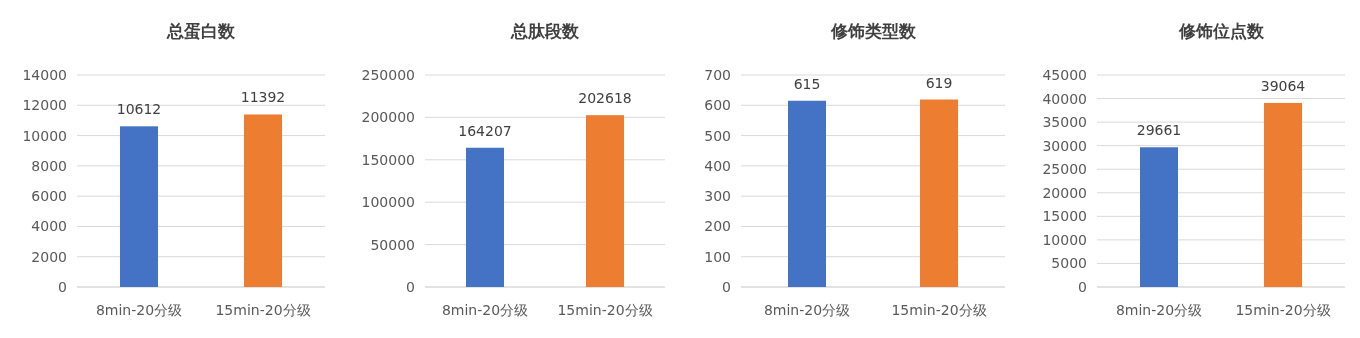  What do you see at coordinates (1064, 216) in the screenshot?
I see `y-tick-label: 15000` at bounding box center [1064, 216].